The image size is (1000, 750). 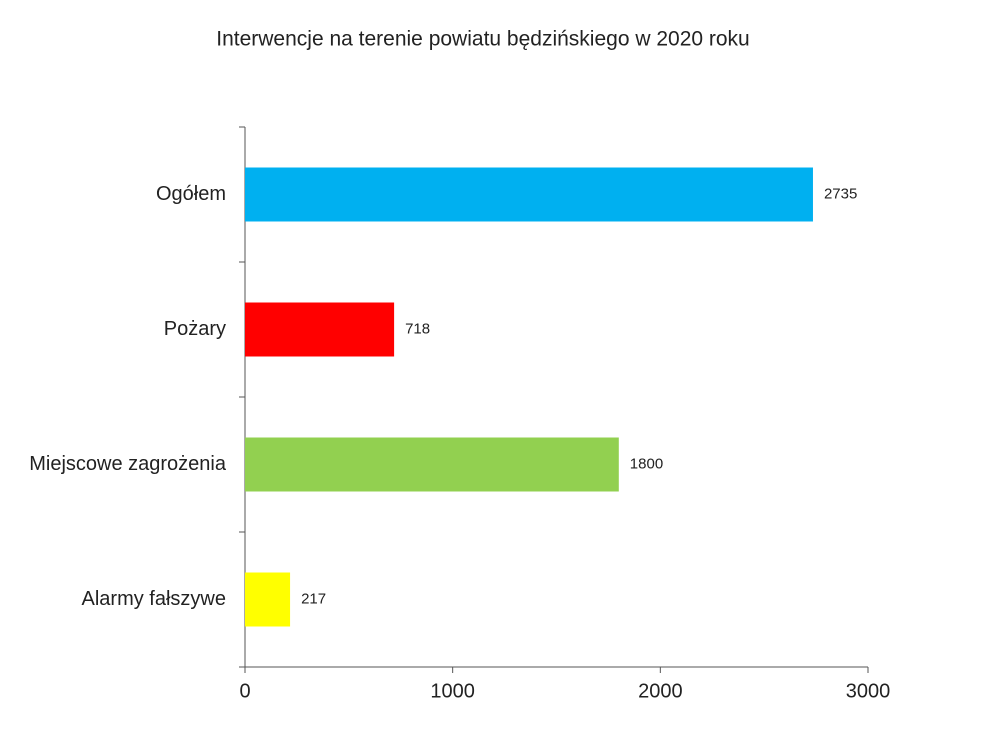 I want to click on x-tick-label: 0, so click(x=244, y=691).